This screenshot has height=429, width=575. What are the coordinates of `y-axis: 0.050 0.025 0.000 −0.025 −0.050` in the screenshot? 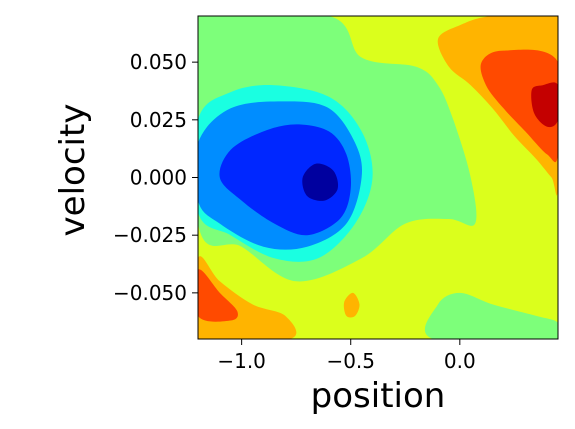 It's located at (155, 177).